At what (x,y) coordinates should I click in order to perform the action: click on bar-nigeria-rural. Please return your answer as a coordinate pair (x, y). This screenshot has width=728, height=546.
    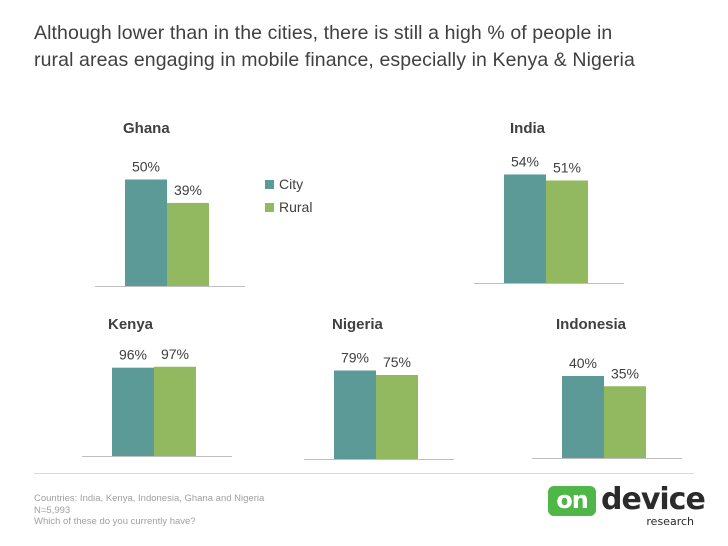
    Looking at the image, I should click on (397, 417).